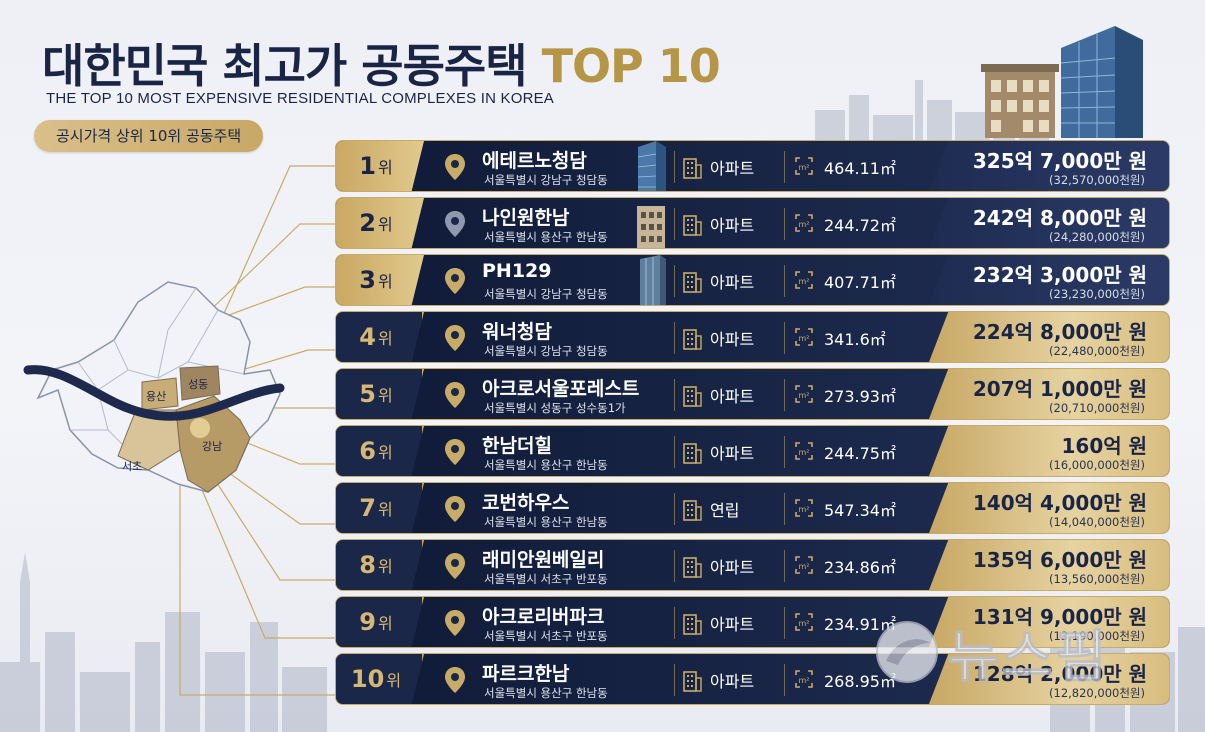 The width and height of the screenshot is (1205, 732). Describe the element at coordinates (212, 446) in the screenshot. I see `map-label-gangnam: 강남` at that location.